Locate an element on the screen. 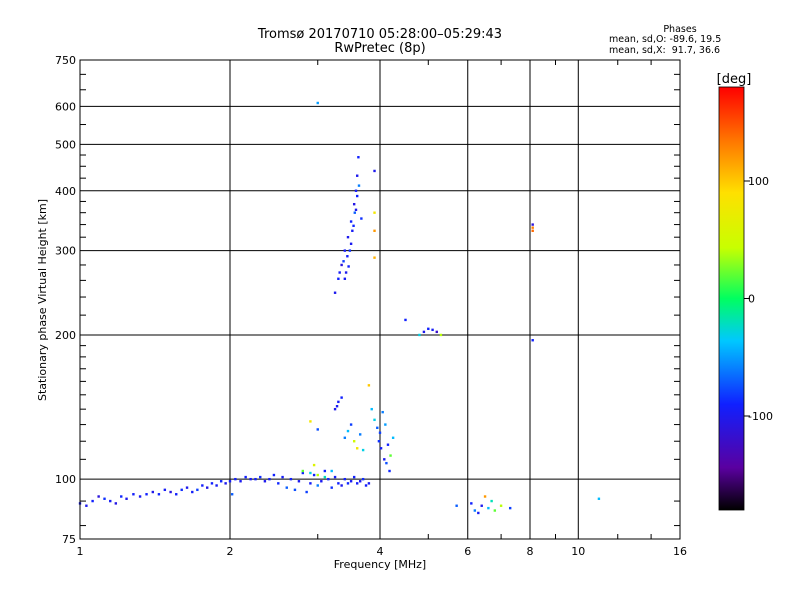 The height and width of the screenshot is (600, 800). colorbar-unit: [deg] is located at coordinates (734, 79).